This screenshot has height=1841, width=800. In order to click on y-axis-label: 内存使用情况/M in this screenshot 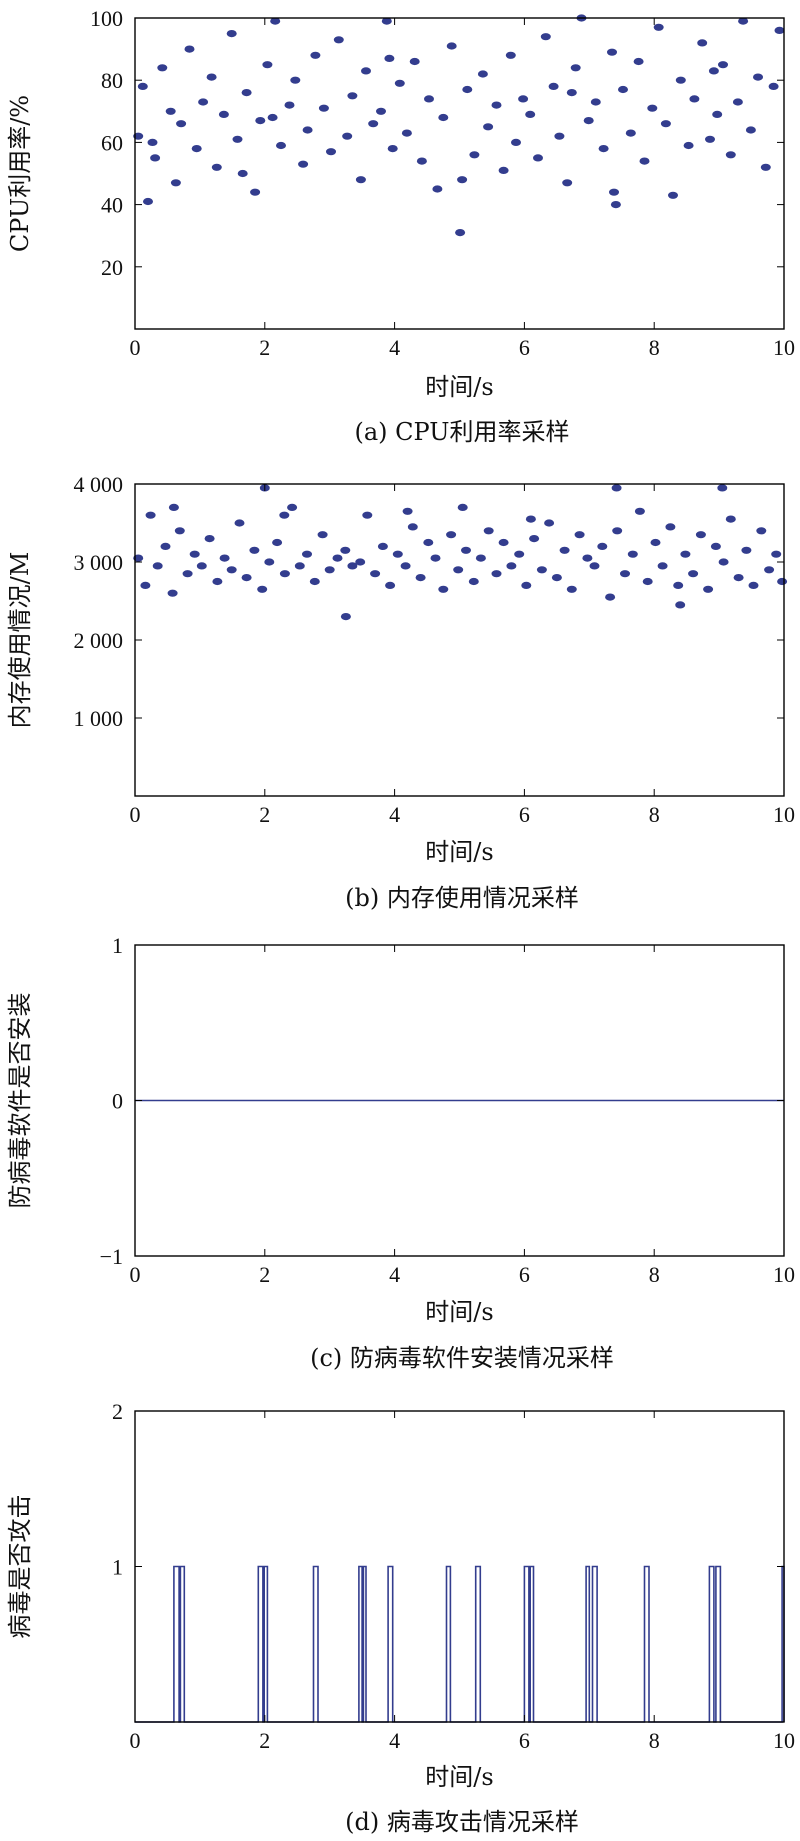, I will do `click(20, 640)`.